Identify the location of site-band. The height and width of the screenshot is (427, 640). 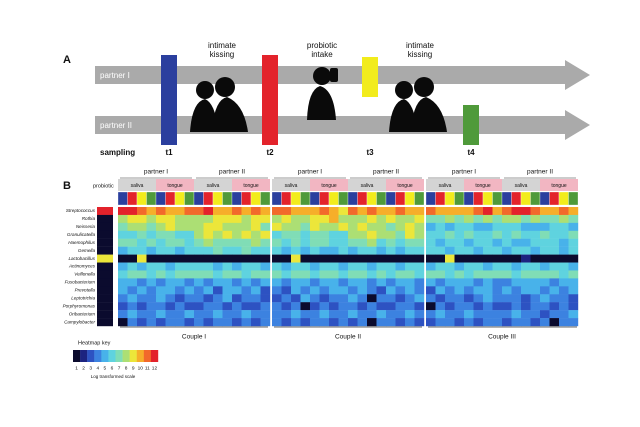
(367, 185).